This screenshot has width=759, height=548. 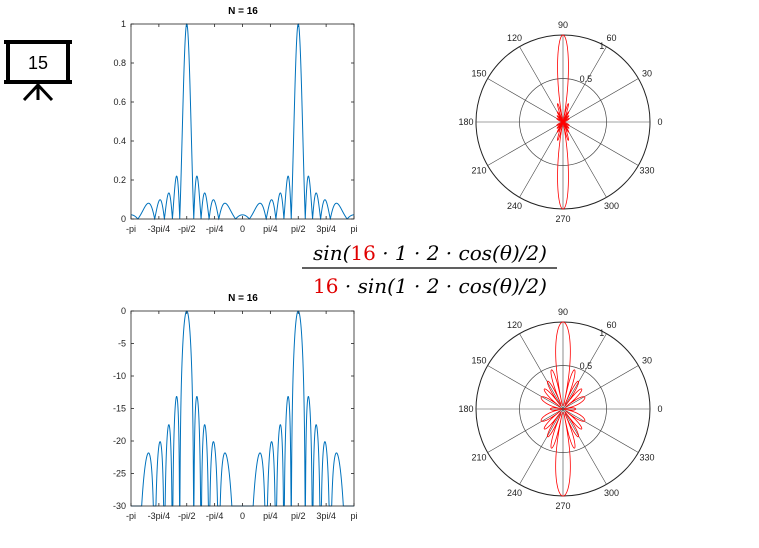 I want to click on formula-denominator: 16 · sin(1 · 2 · cos(θ)/2), so click(x=430, y=286).